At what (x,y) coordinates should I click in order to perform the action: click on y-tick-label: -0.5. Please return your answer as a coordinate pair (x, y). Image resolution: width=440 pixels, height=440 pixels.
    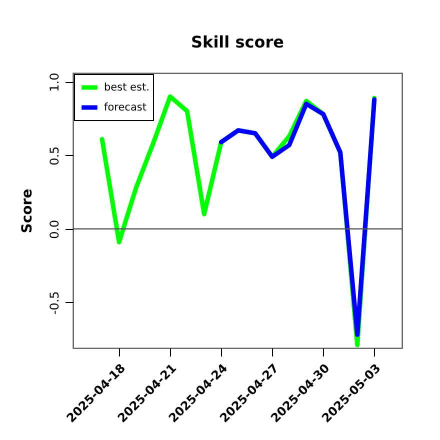
    Looking at the image, I should click on (55, 303).